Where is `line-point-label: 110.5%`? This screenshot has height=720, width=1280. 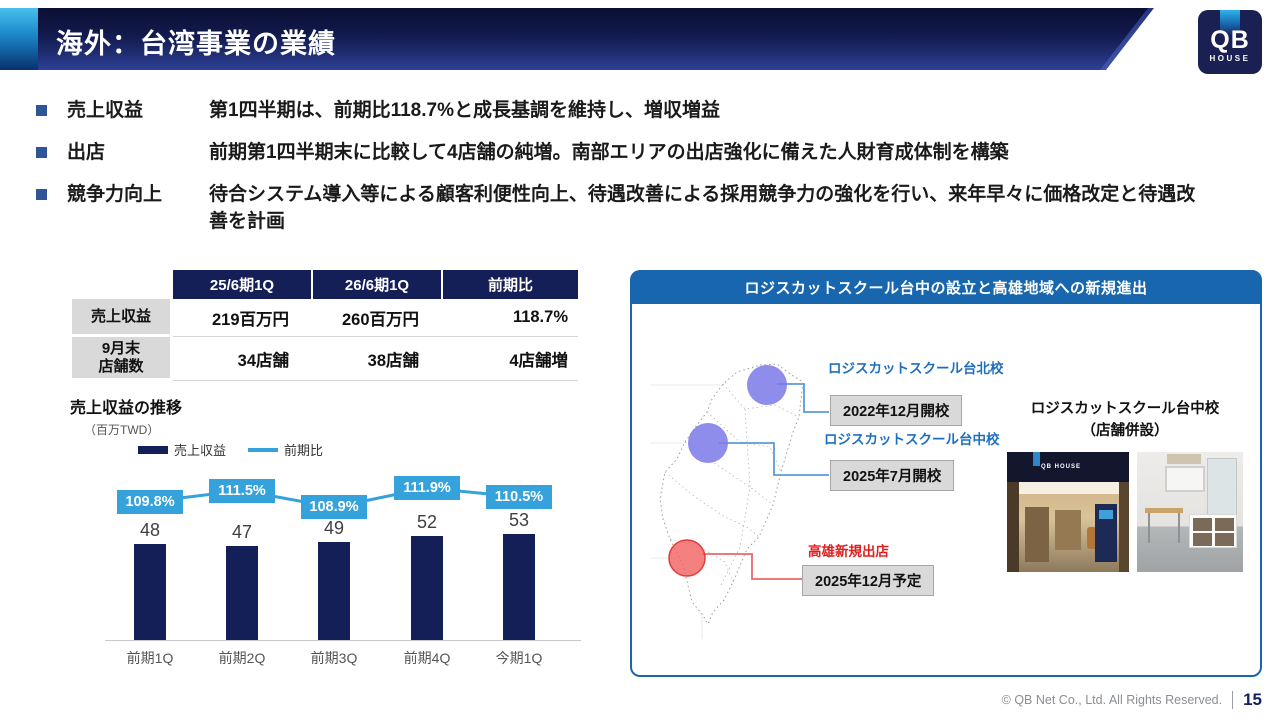 line-point-label: 110.5% is located at coordinates (519, 497).